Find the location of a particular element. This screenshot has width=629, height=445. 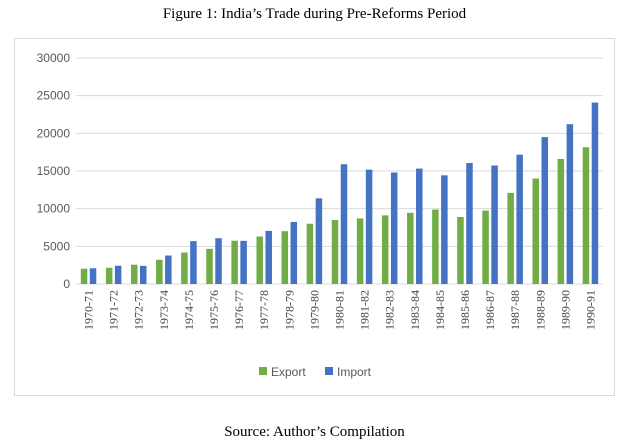

source-caption: Source: Author’s Compilation is located at coordinates (314, 432).